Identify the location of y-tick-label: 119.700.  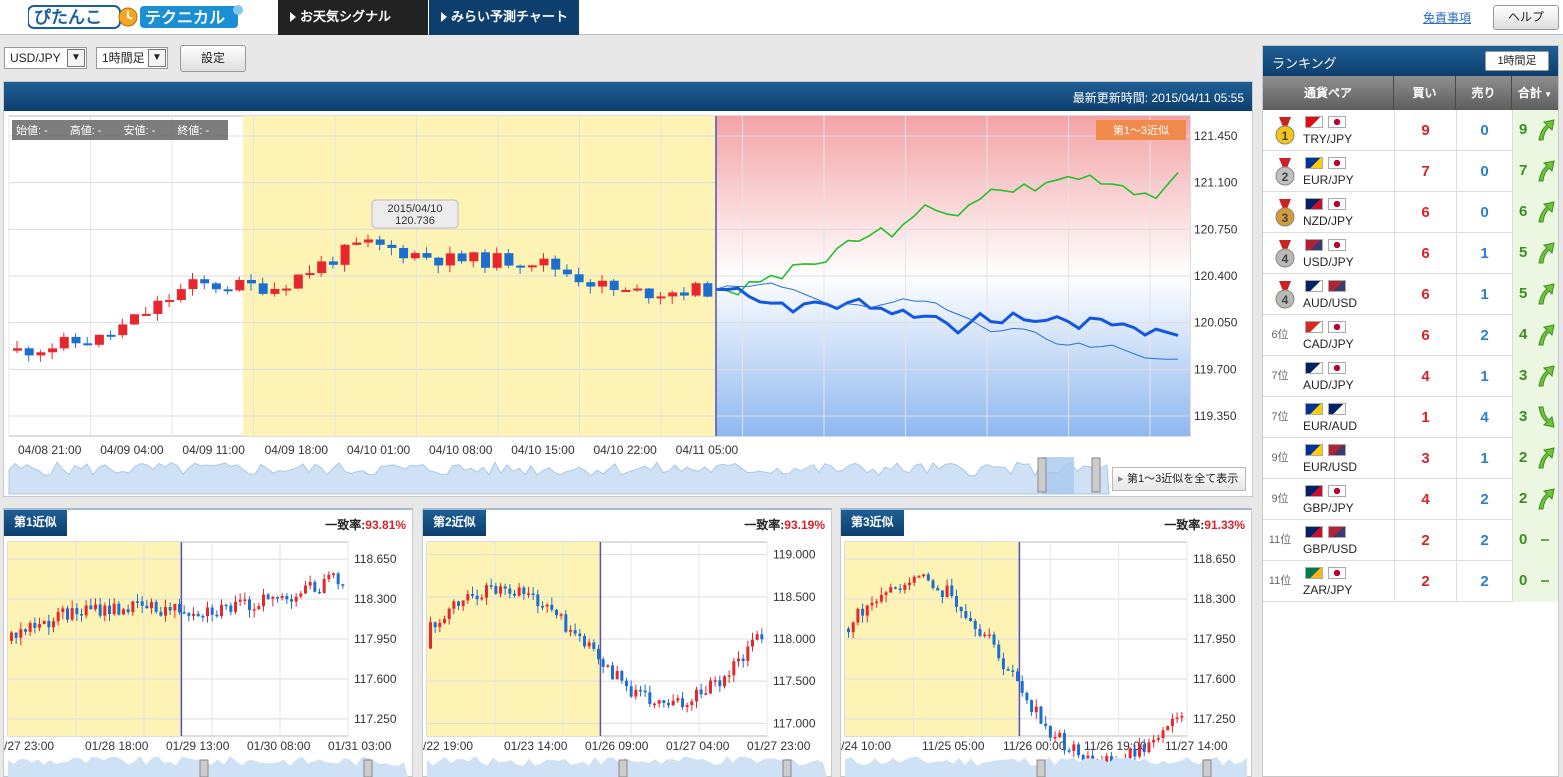
(1215, 369).